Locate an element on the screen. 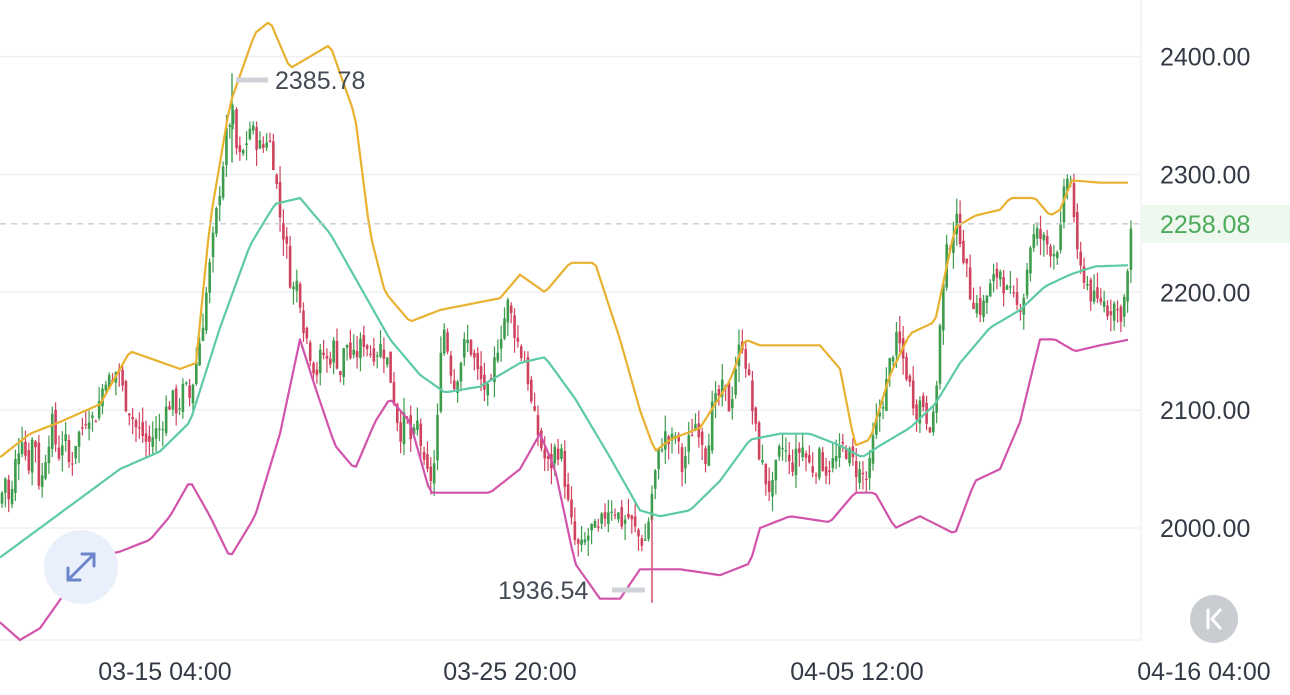 The image size is (1290, 695). price-tick-label: 2200.00 is located at coordinates (1205, 293).